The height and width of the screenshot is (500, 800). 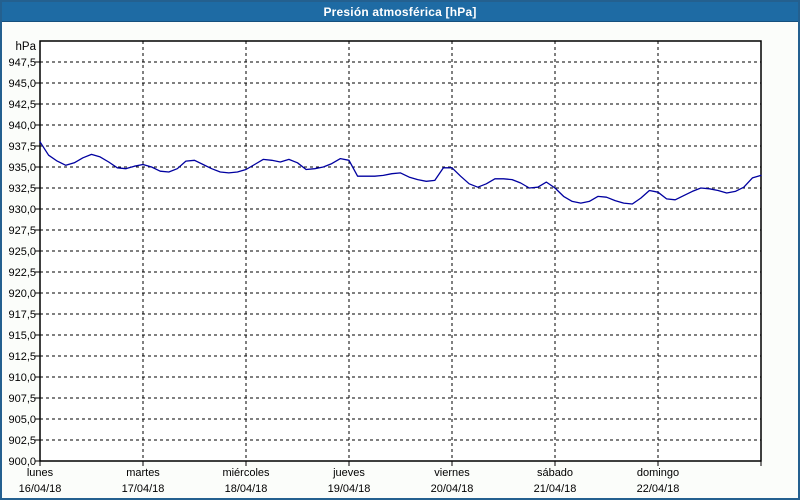 What do you see at coordinates (22, 462) in the screenshot?
I see `y-tick-label: 900,0` at bounding box center [22, 462].